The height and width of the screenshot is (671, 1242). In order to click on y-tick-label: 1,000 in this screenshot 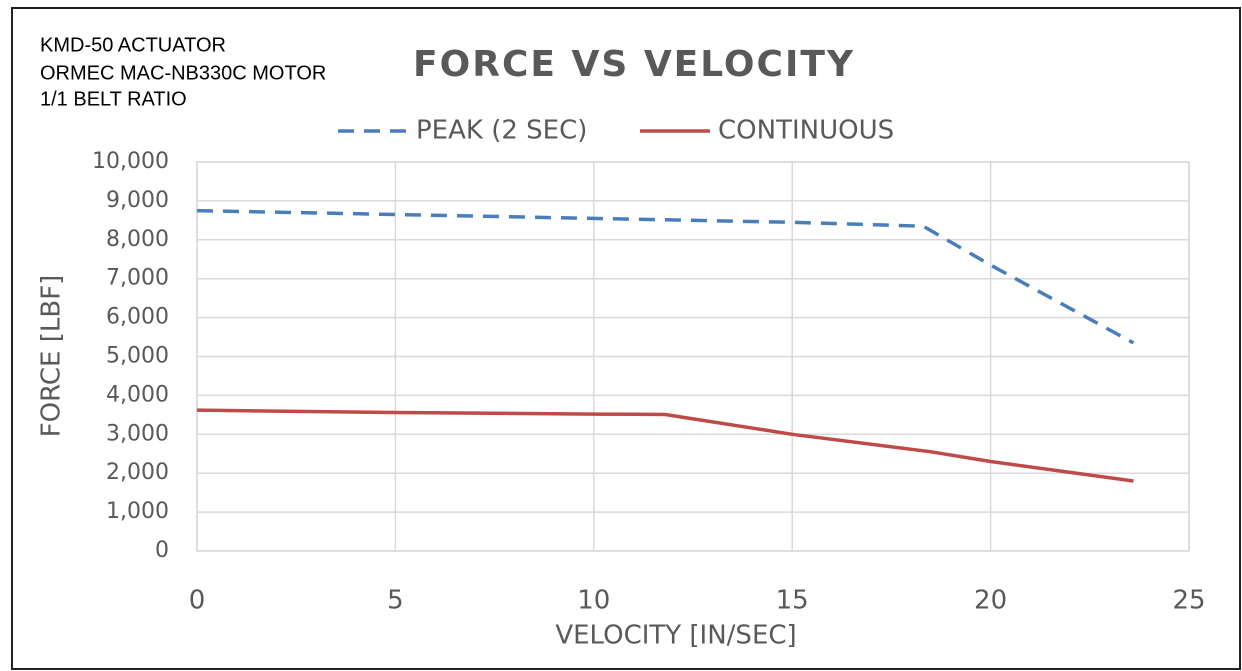, I will do `click(137, 511)`.